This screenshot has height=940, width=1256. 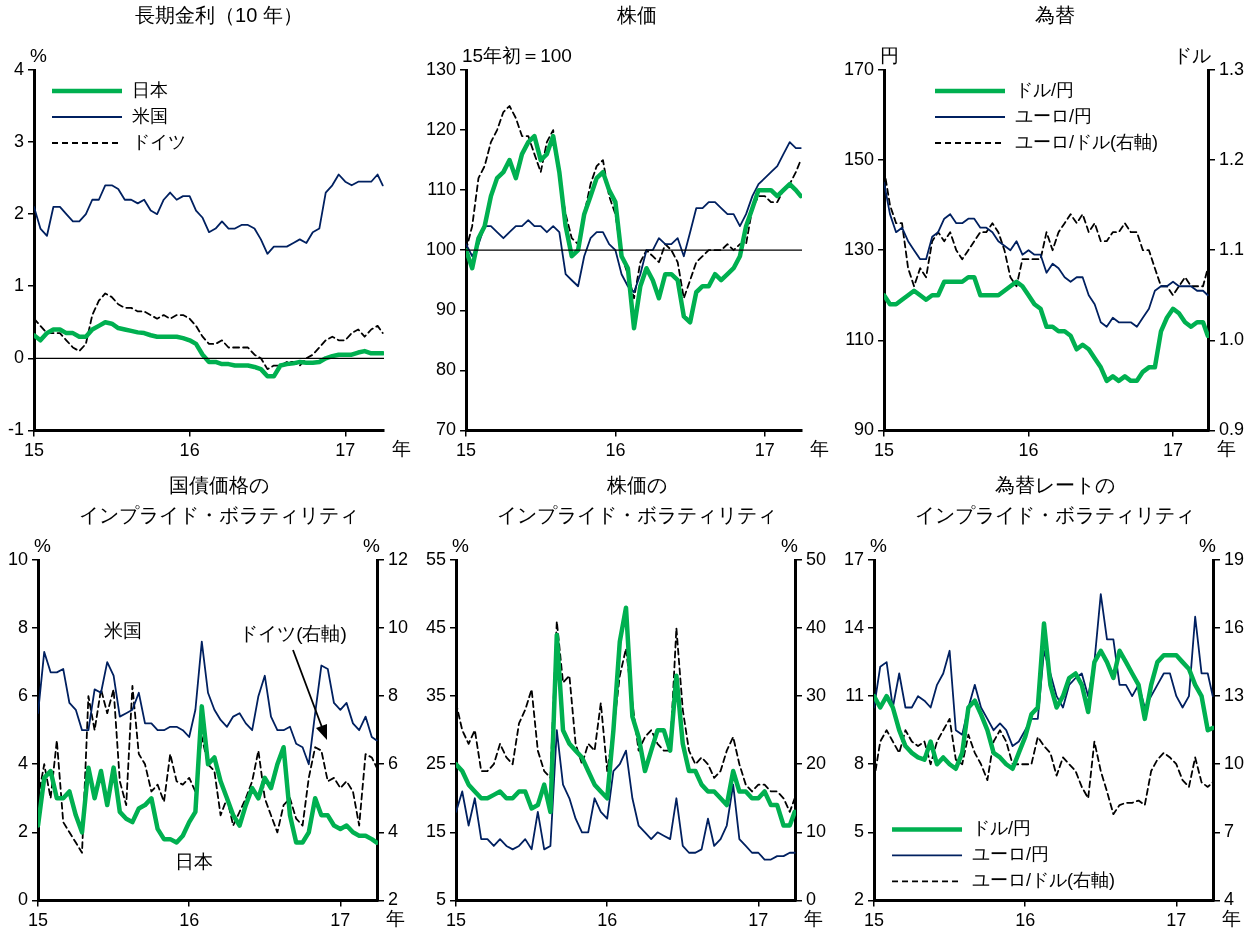 I want to click on y-tick-label: -1, so click(x=15, y=429).